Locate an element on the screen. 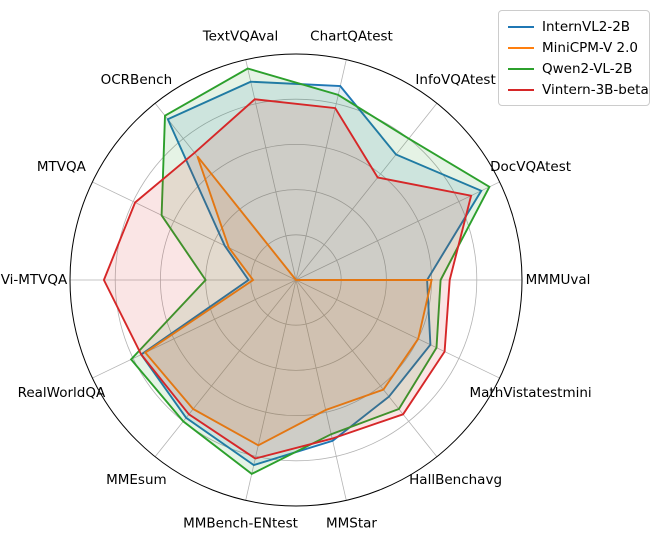 This screenshot has height=541, width=667. legend-item-MiniCPM-V 2.0: MiniCPM-V 2.0 is located at coordinates (574, 47).